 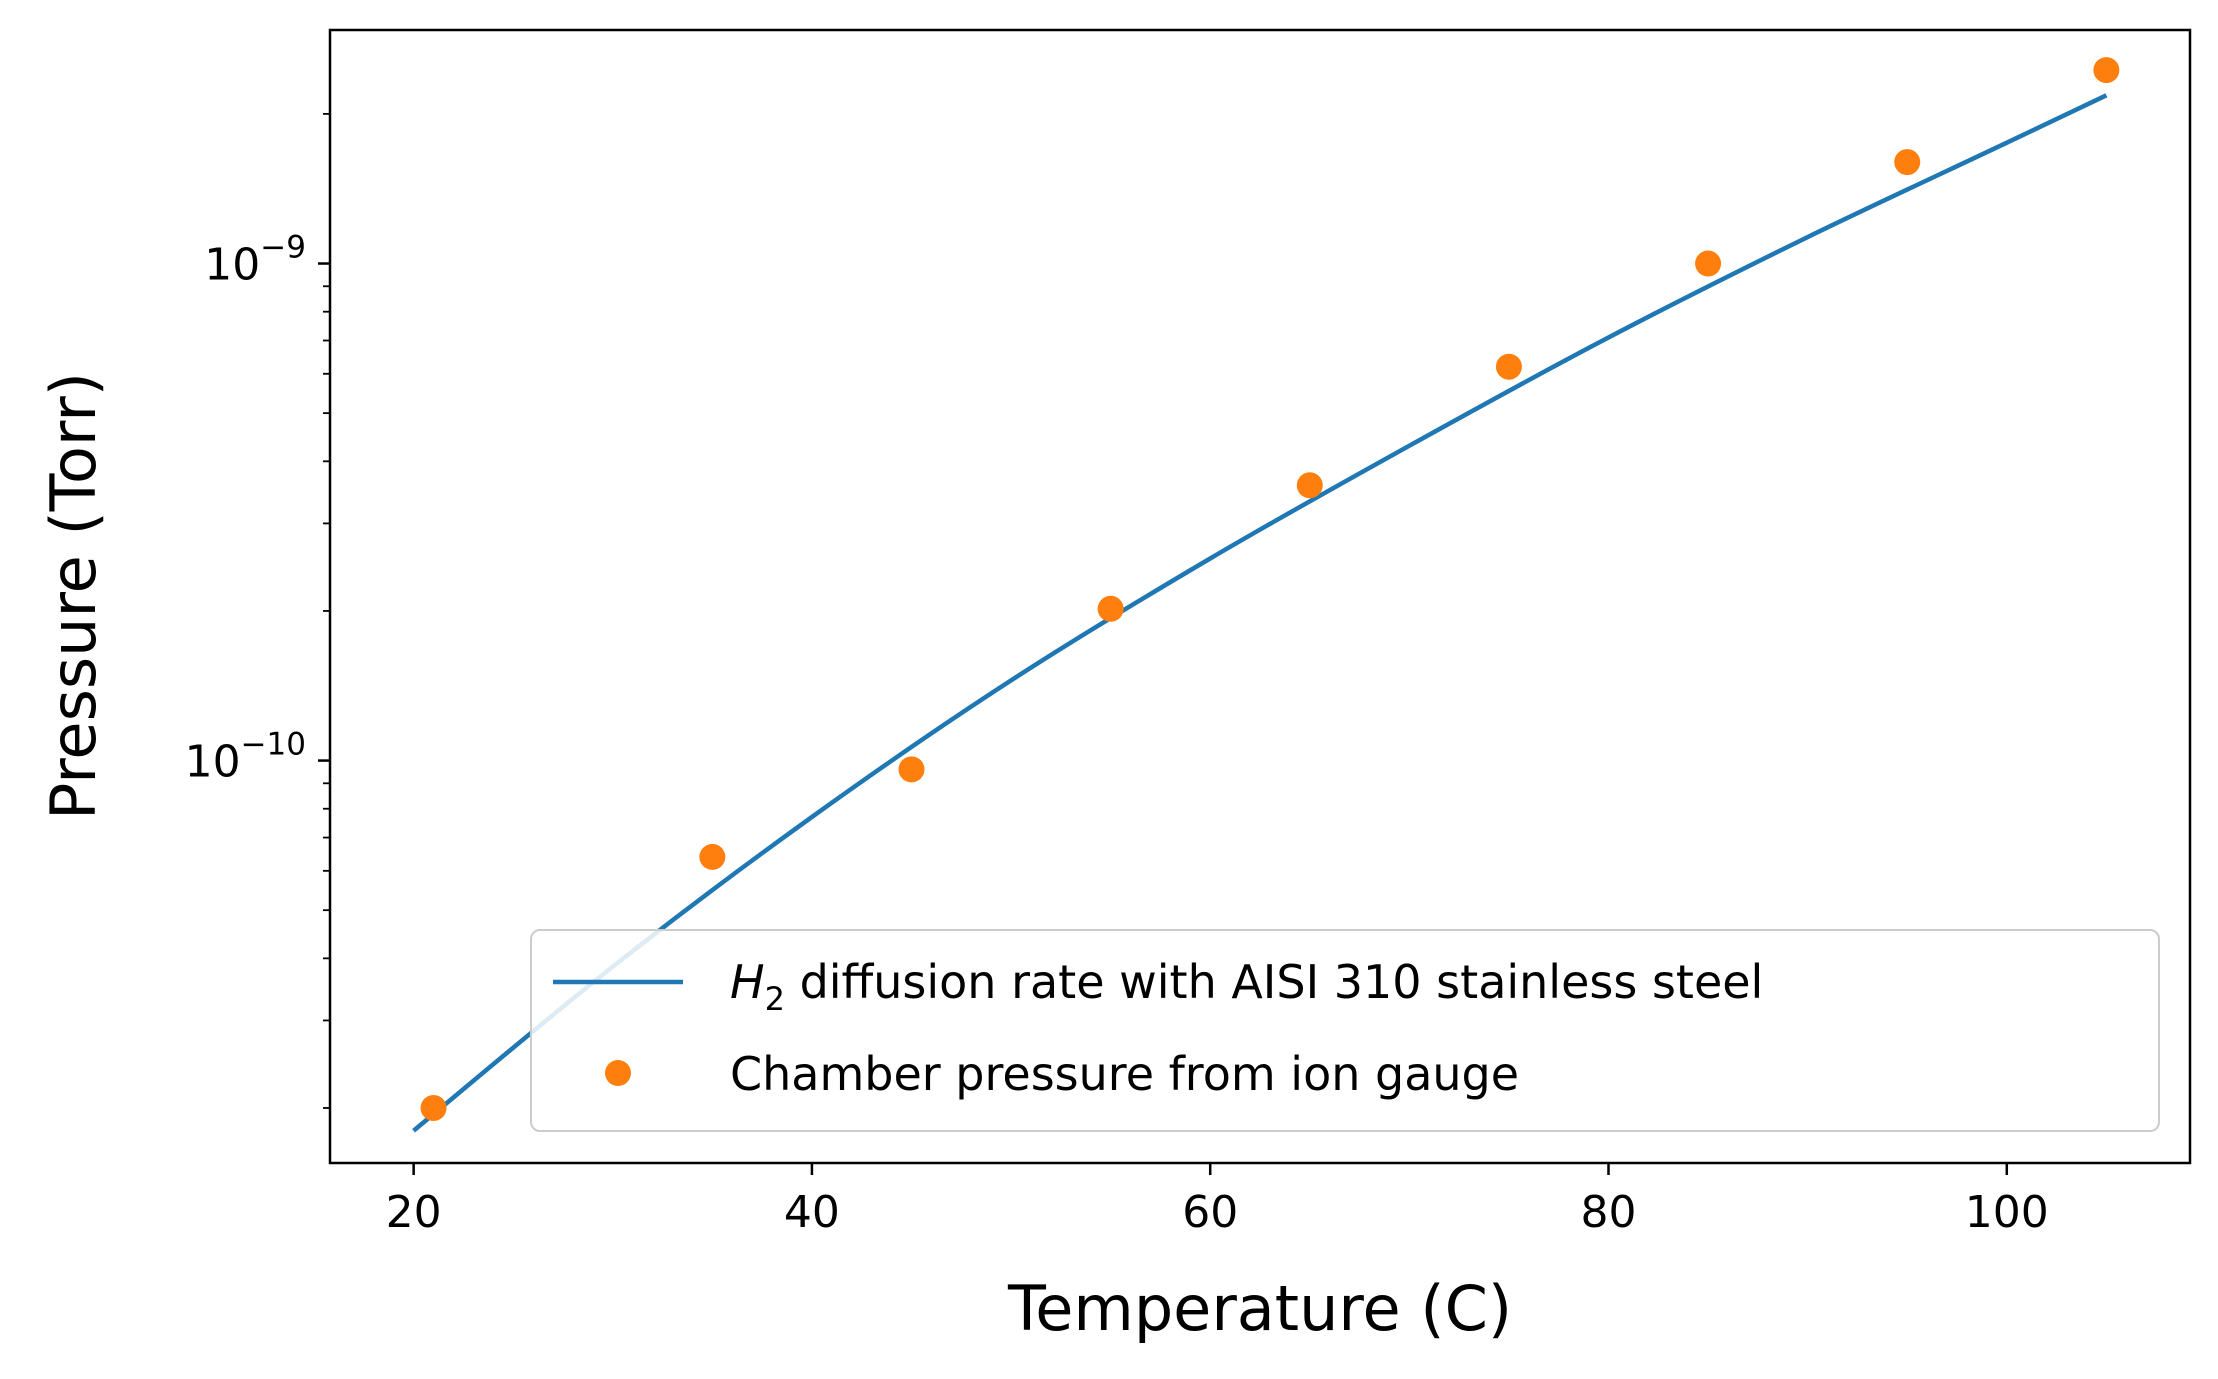 What do you see at coordinates (618, 1073) in the screenshot?
I see `legend-marker-swatch` at bounding box center [618, 1073].